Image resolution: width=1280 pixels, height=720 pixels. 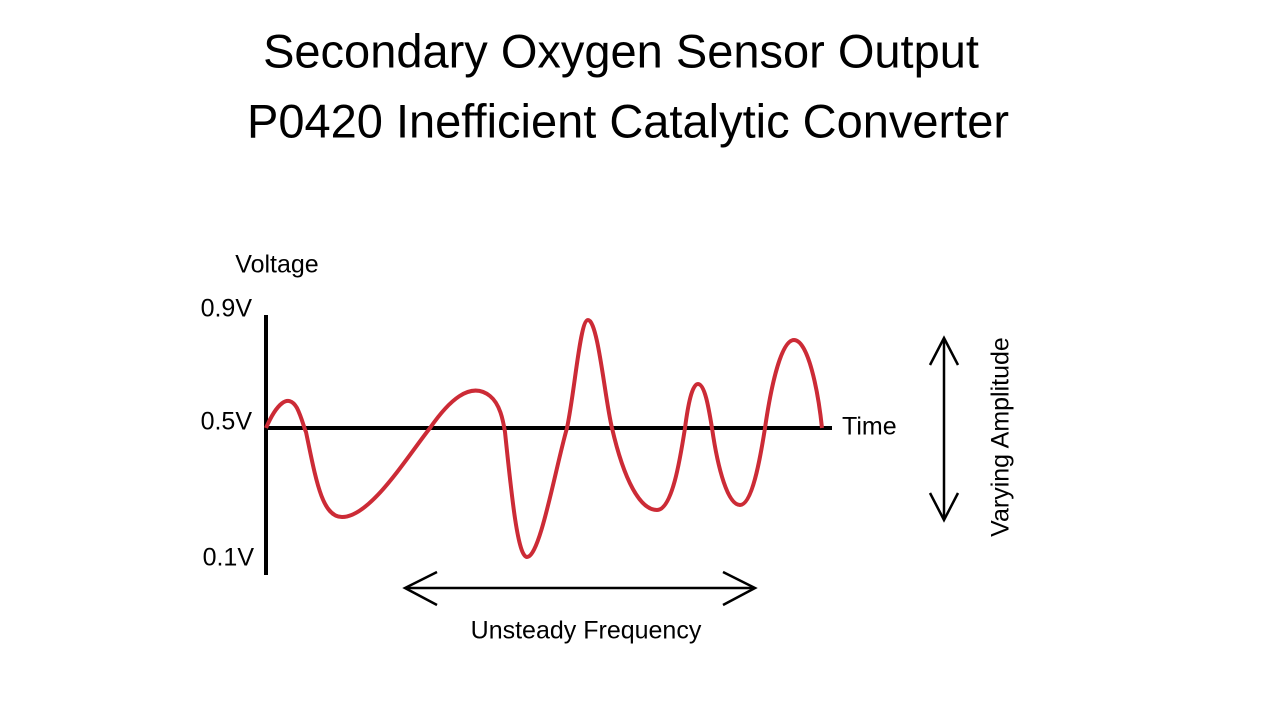 What do you see at coordinates (580, 588) in the screenshot?
I see `frequency-arrow` at bounding box center [580, 588].